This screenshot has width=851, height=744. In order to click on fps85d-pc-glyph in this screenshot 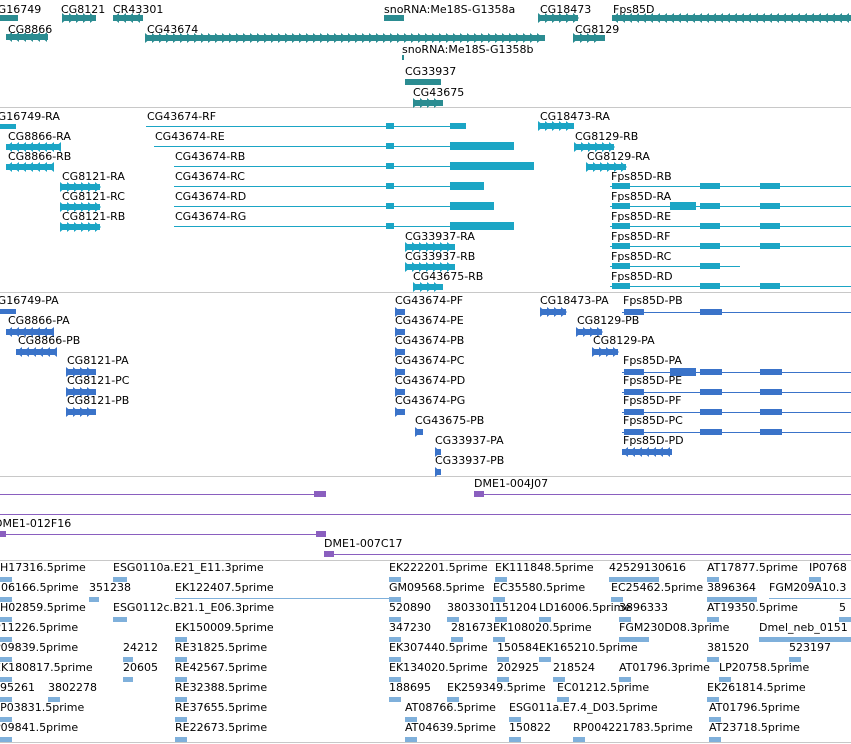, I will do `click(736, 432)`.